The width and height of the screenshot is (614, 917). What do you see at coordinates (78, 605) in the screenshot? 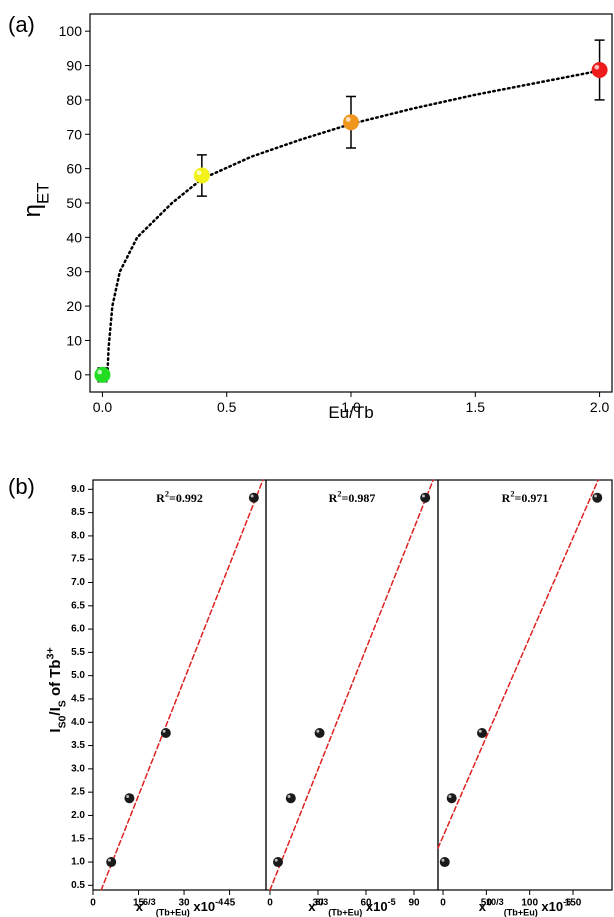
I see `y-tick-label: 6.5` at bounding box center [78, 605].